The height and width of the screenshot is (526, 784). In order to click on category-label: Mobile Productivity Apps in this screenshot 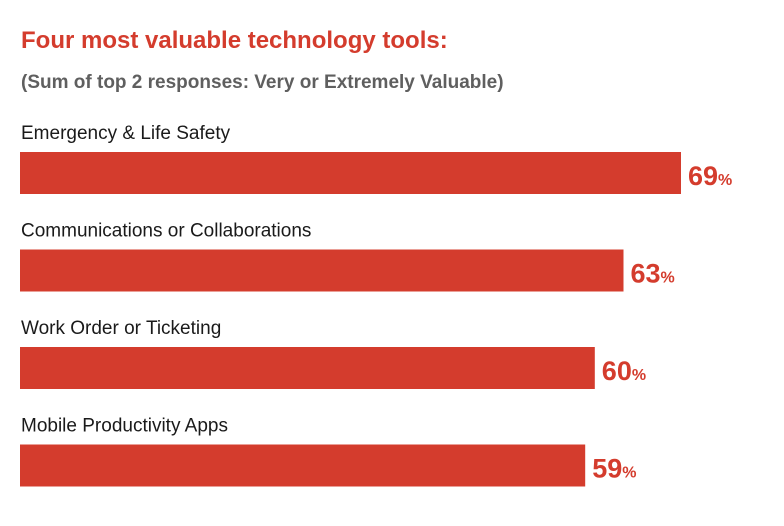, I will do `click(124, 426)`.